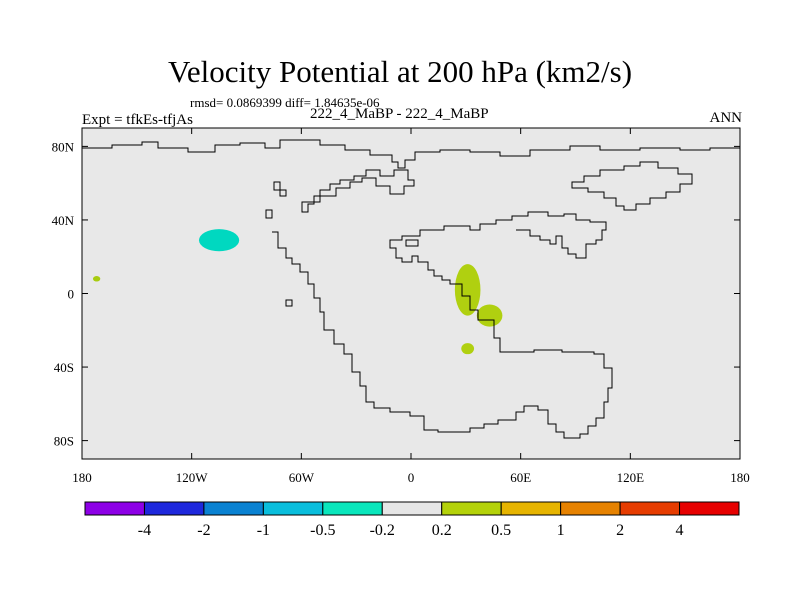 This screenshot has height=600, width=800. What do you see at coordinates (285, 102) in the screenshot?
I see `rmsd-stats: rmsd= 0.0869399 diff= 1.84635e-06` at bounding box center [285, 102].